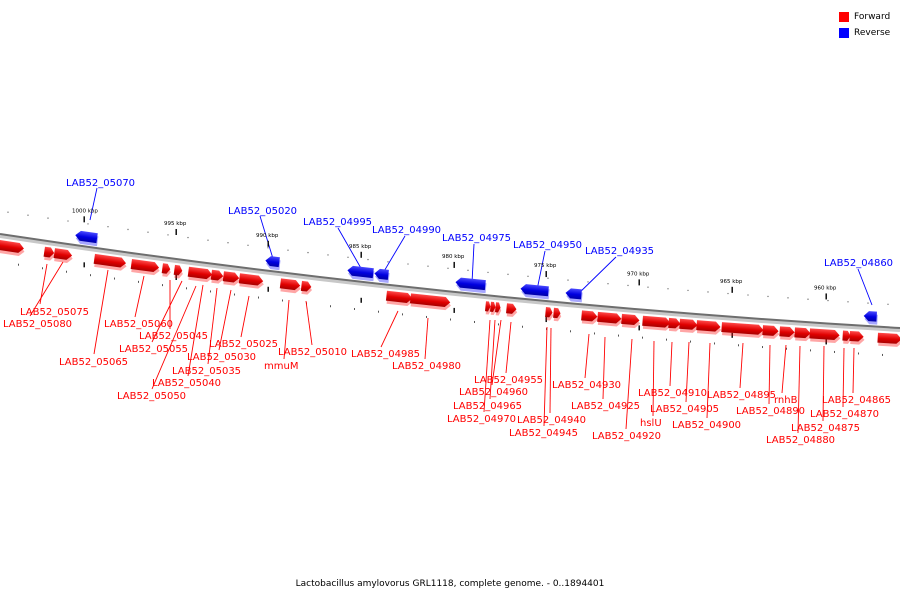 The width and height of the screenshot is (900, 600). What do you see at coordinates (312, 352) in the screenshot?
I see `forward-gene-label: LAB52_05010` at bounding box center [312, 352].